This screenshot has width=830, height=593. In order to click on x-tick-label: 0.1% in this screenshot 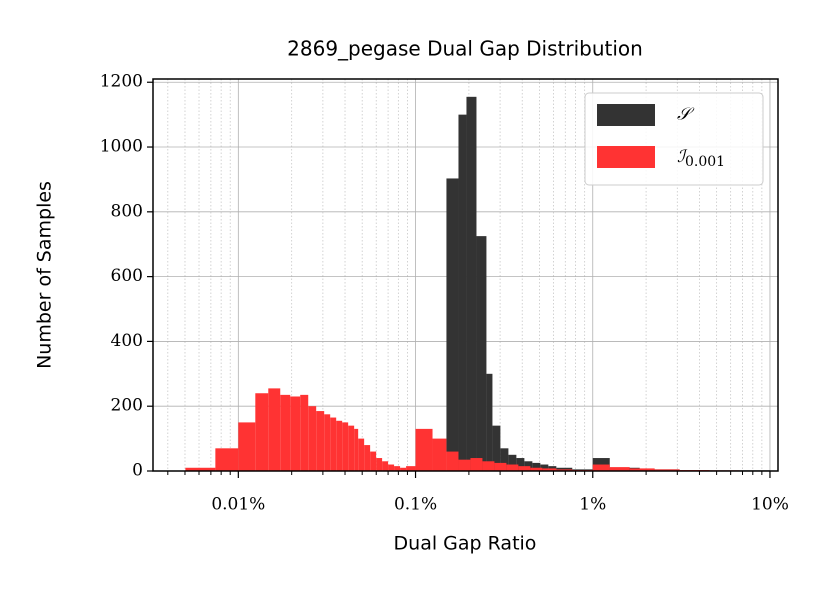, I will do `click(415, 505)`.